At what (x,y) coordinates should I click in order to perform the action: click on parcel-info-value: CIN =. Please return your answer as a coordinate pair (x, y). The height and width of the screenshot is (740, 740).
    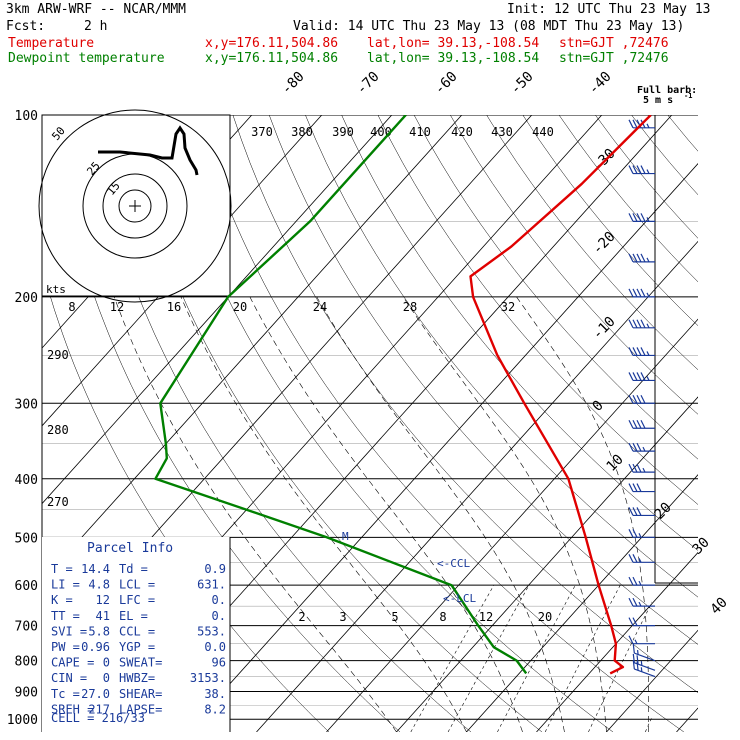
    Looking at the image, I should click on (69, 678).